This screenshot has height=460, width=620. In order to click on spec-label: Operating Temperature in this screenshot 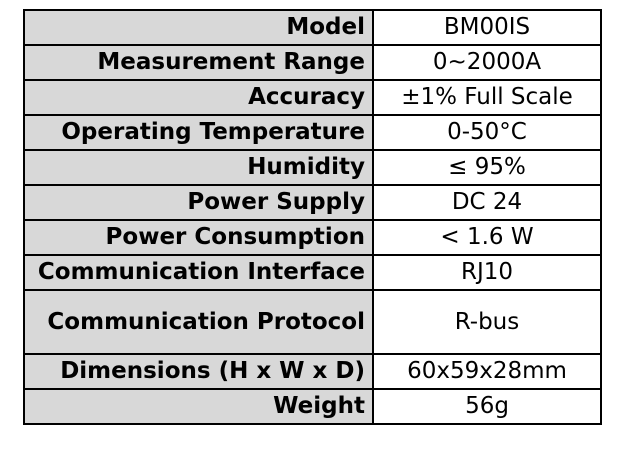, I will do `click(198, 132)`.